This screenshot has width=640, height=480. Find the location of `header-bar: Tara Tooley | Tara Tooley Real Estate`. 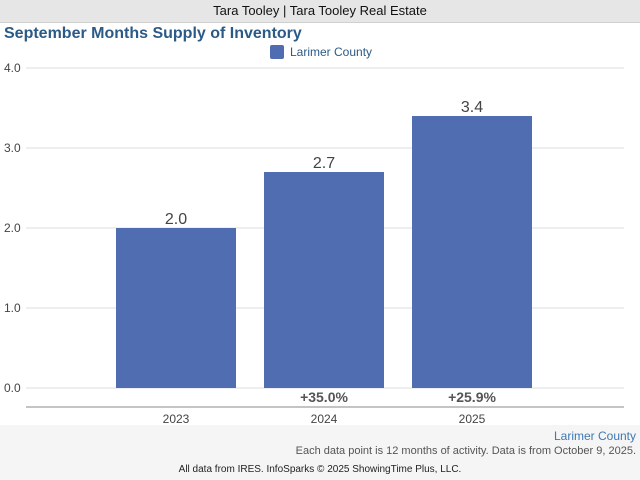

header-bar: Tara Tooley | Tara Tooley Real Estate is located at coordinates (320, 11).